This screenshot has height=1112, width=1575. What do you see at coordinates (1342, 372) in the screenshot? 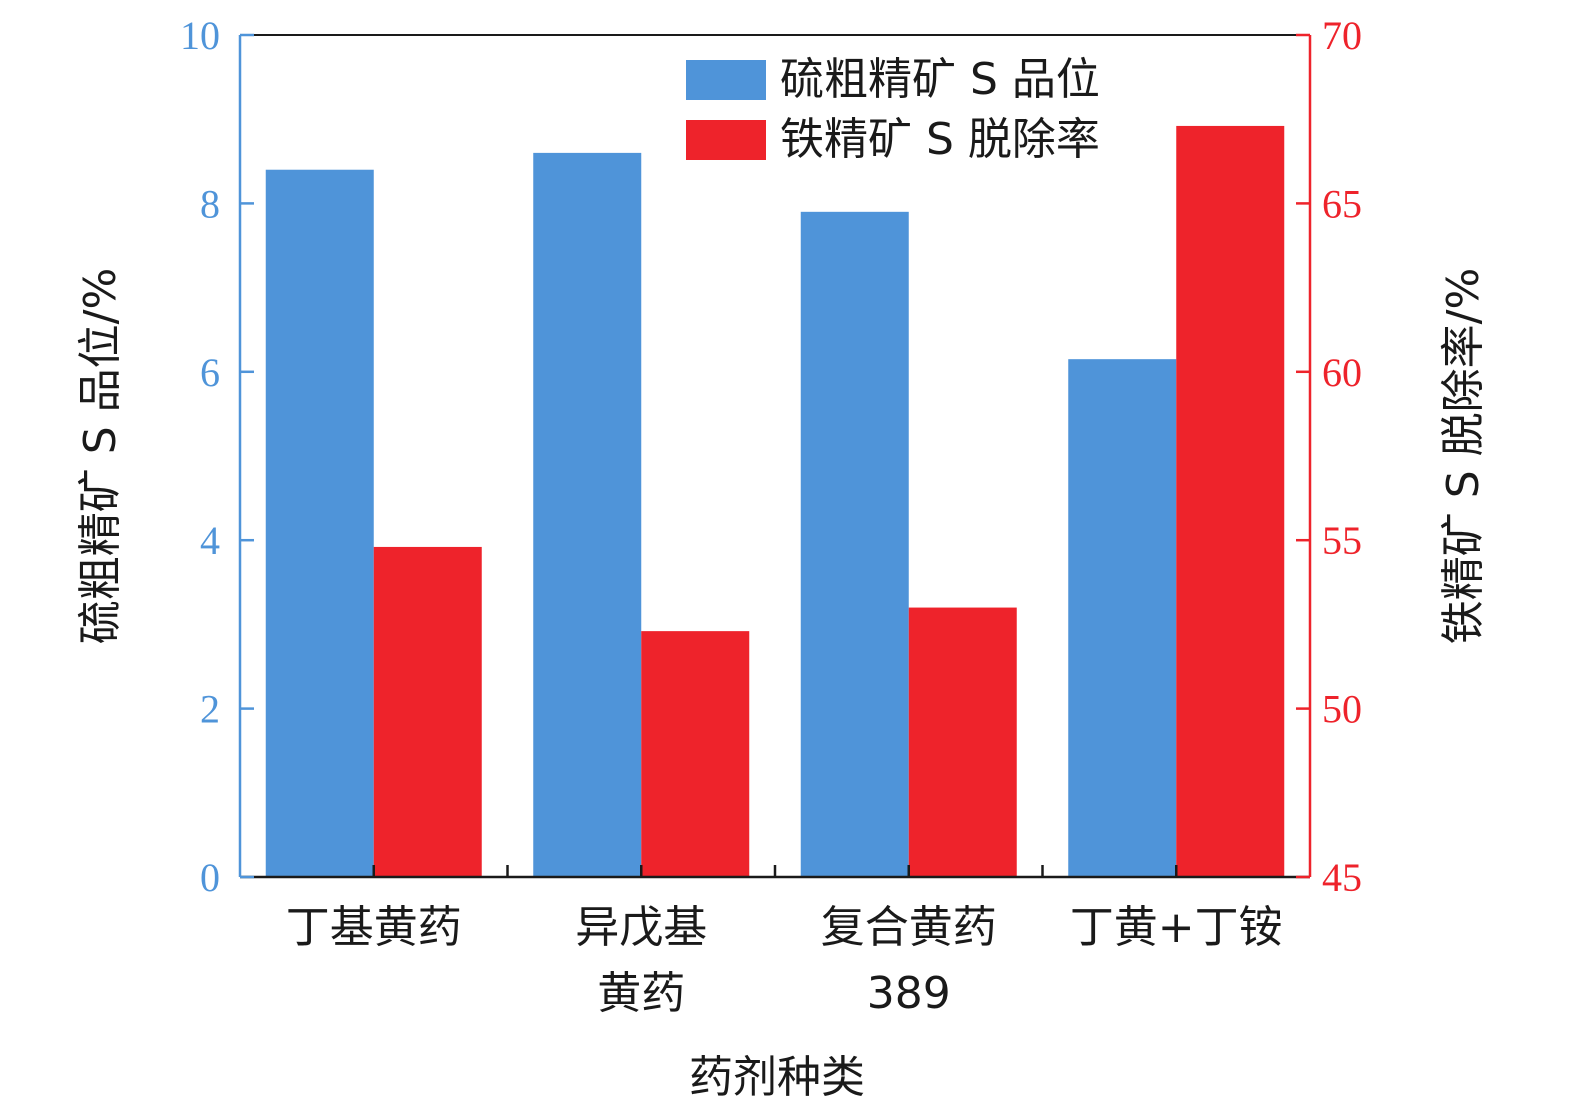
I see `right-y-tick-label: 60` at bounding box center [1342, 372].